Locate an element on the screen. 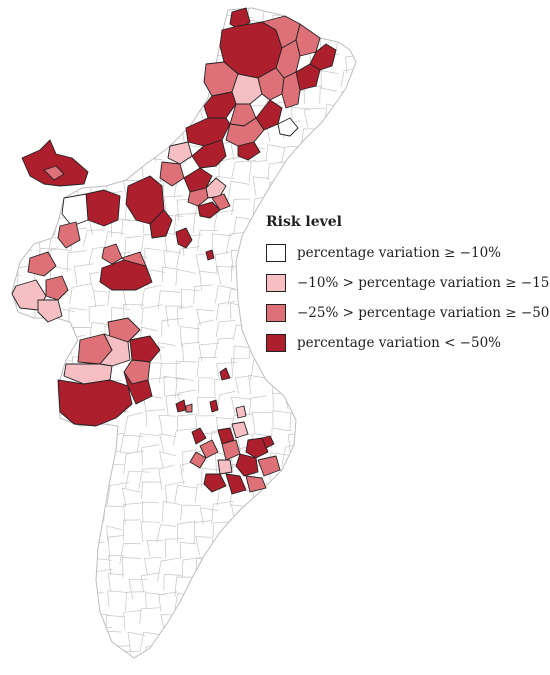  legend-item-level-3: percentage variation < −50% is located at coordinates (406, 342).